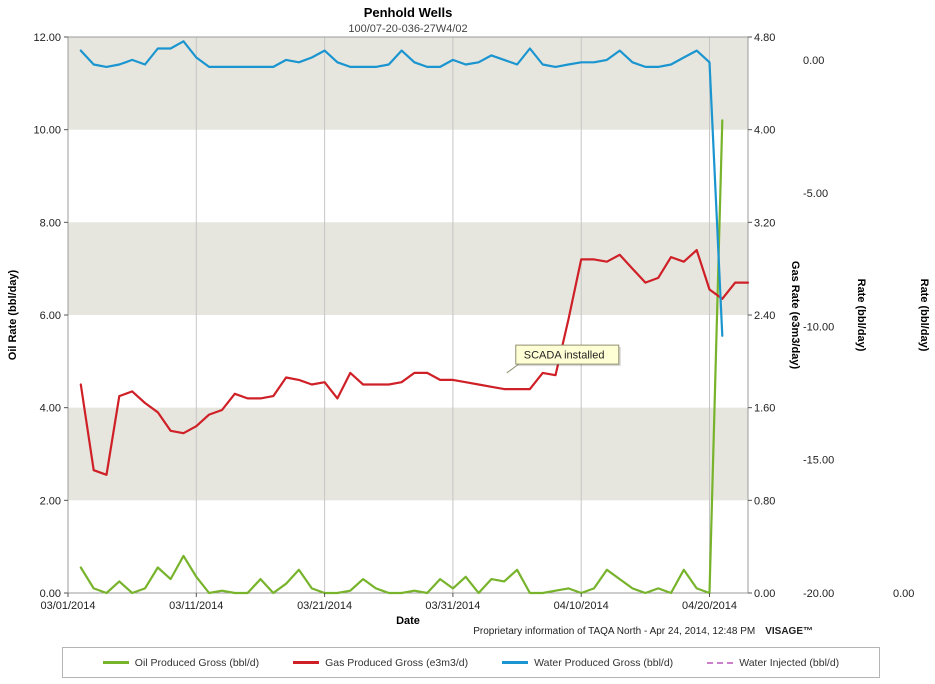  I want to click on y-axis-title-rate3: Rate (bbl/day), so click(924, 315).